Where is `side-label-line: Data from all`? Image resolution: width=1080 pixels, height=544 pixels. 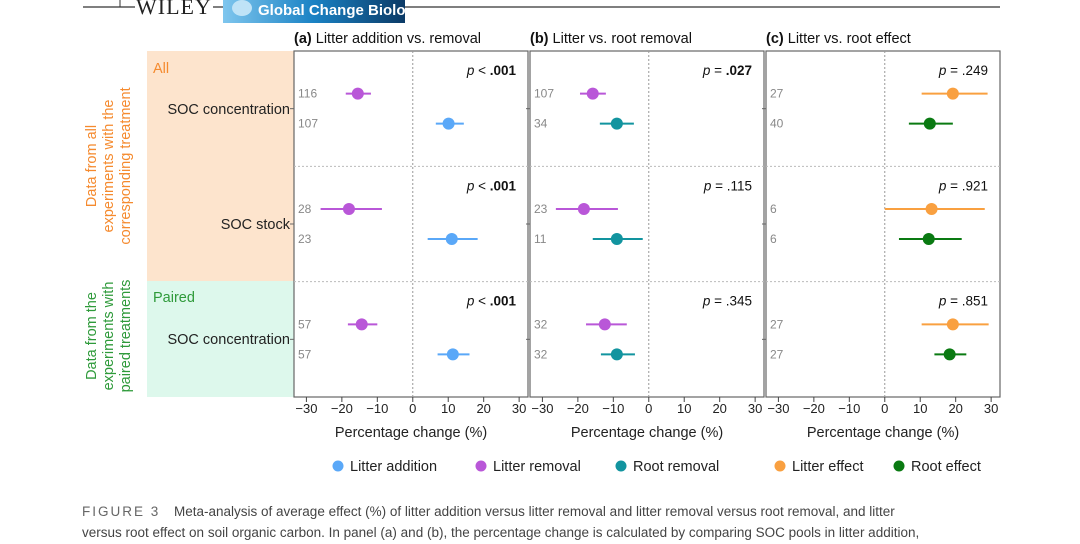
side-label-line: Data from all is located at coordinates (92, 166).